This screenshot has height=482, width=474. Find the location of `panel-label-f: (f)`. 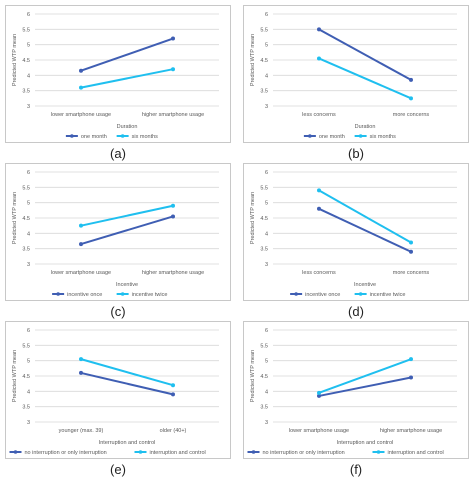

panel-label-f: (f) is located at coordinates (356, 469).